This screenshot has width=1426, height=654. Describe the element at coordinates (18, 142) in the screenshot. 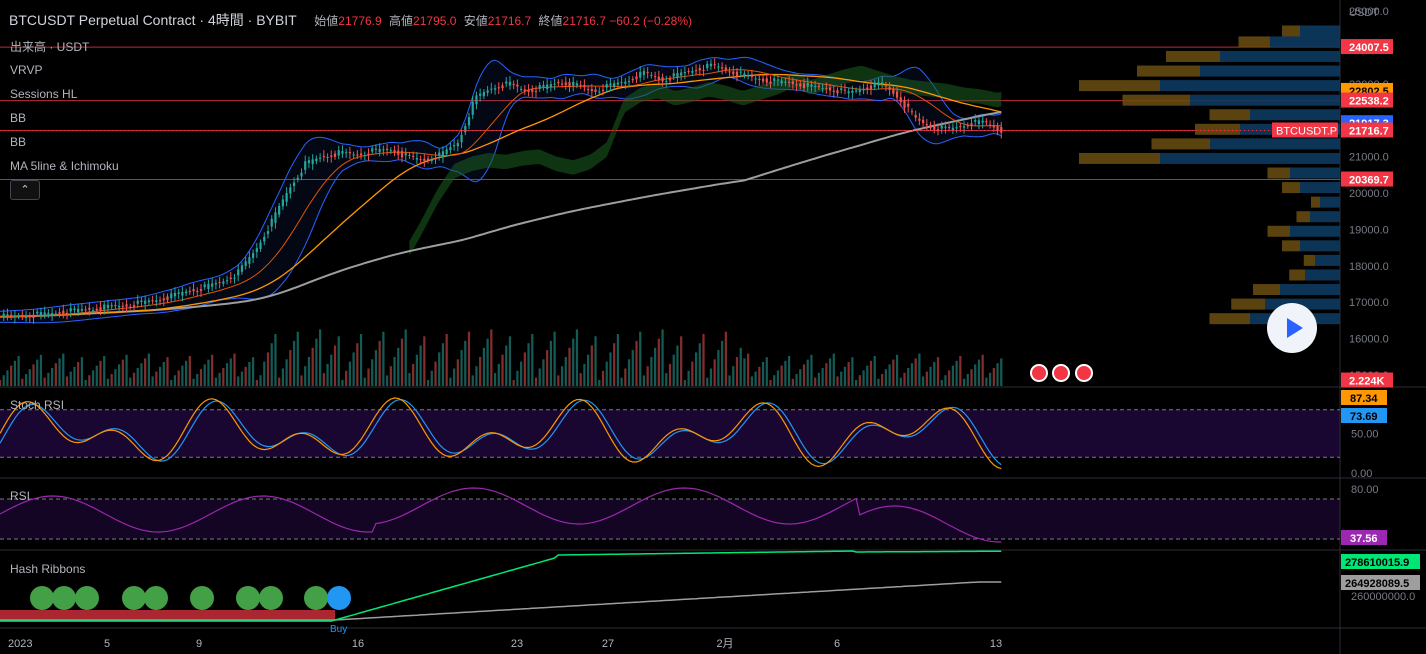

I see `indicator-bb-2: BB` at that location.